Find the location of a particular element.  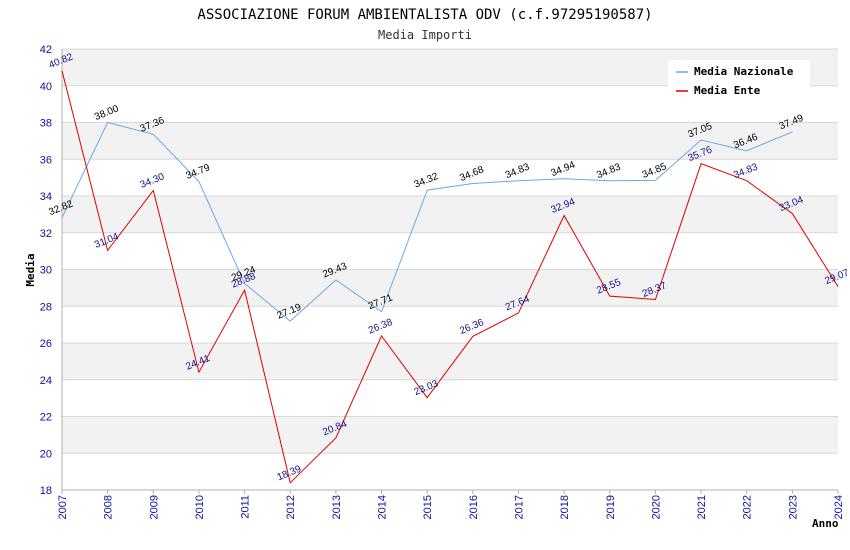

x-tick-label: 2009 is located at coordinates (154, 507).